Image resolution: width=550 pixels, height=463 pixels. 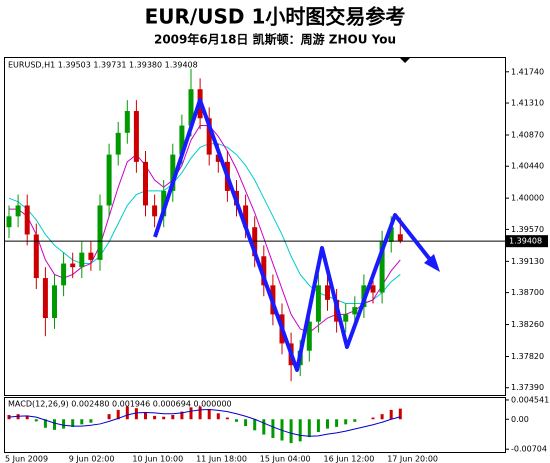 I want to click on arrow-head, so click(x=432, y=263).